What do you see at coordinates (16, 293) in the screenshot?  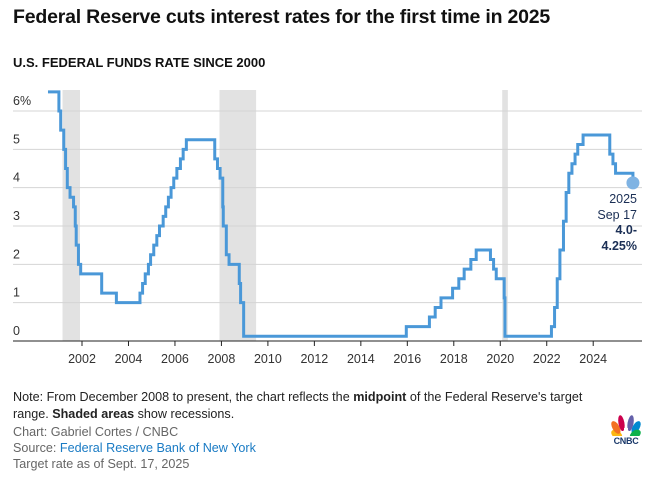 I see `y-tick-label: 1` at bounding box center [16, 293].